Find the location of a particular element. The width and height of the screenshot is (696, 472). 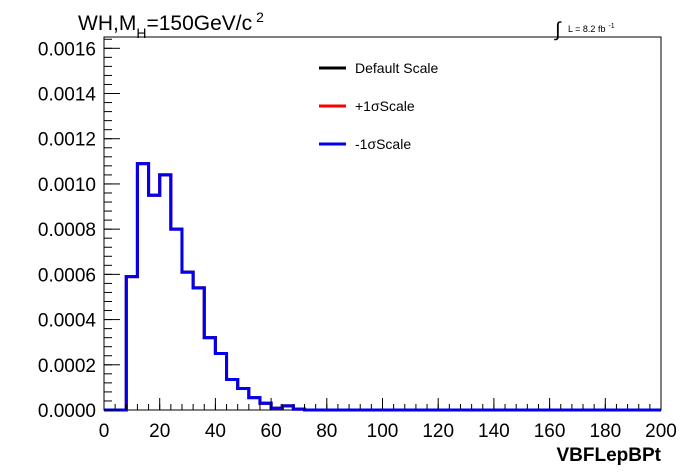

luminosity-value: L = 8.2 fb is located at coordinates (586, 29).